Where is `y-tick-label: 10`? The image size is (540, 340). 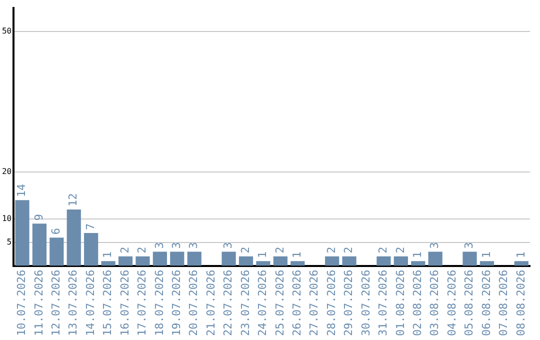 y-tick-label: 10 is located at coordinates (7, 218).